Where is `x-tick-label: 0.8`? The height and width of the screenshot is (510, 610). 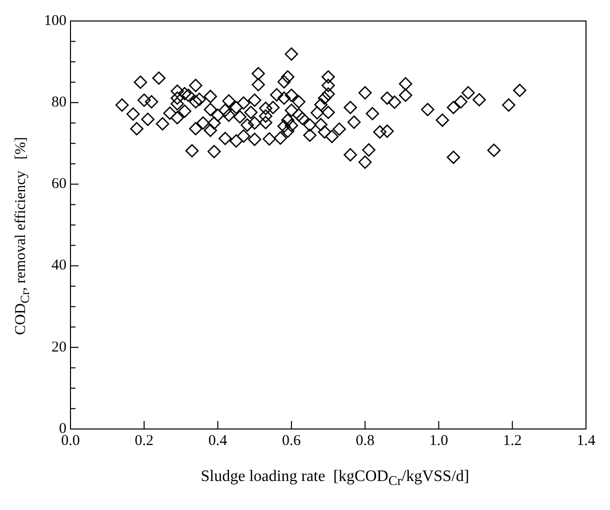 x-tick-label: 0.8 is located at coordinates (365, 440).